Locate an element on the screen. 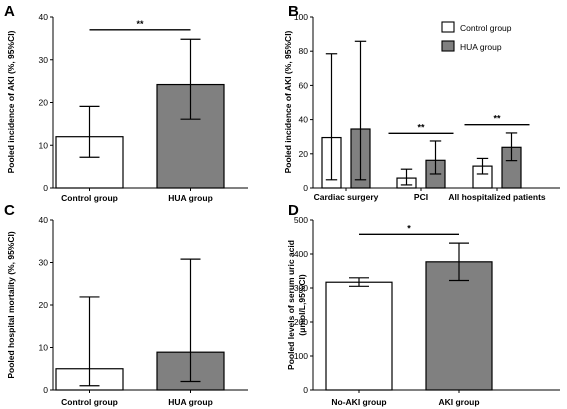 The image size is (567, 409). x-tick-label: AKI group is located at coordinates (458, 402).